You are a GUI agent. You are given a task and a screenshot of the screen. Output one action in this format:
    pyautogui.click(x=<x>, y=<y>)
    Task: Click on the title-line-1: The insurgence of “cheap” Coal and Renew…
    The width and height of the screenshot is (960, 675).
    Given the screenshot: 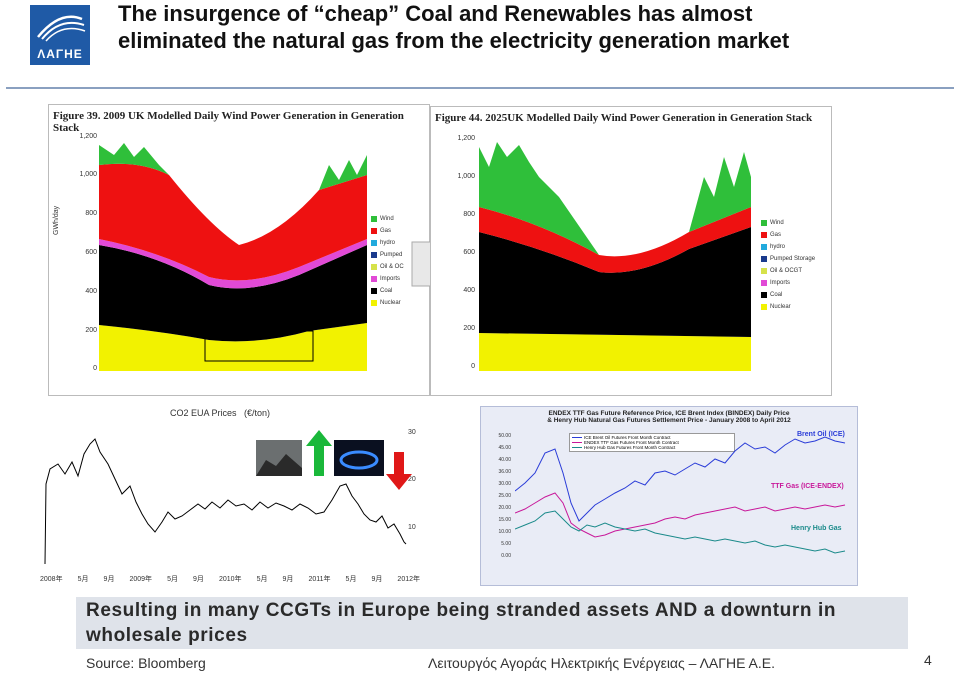 What is the action you would take?
    pyautogui.click(x=435, y=13)
    